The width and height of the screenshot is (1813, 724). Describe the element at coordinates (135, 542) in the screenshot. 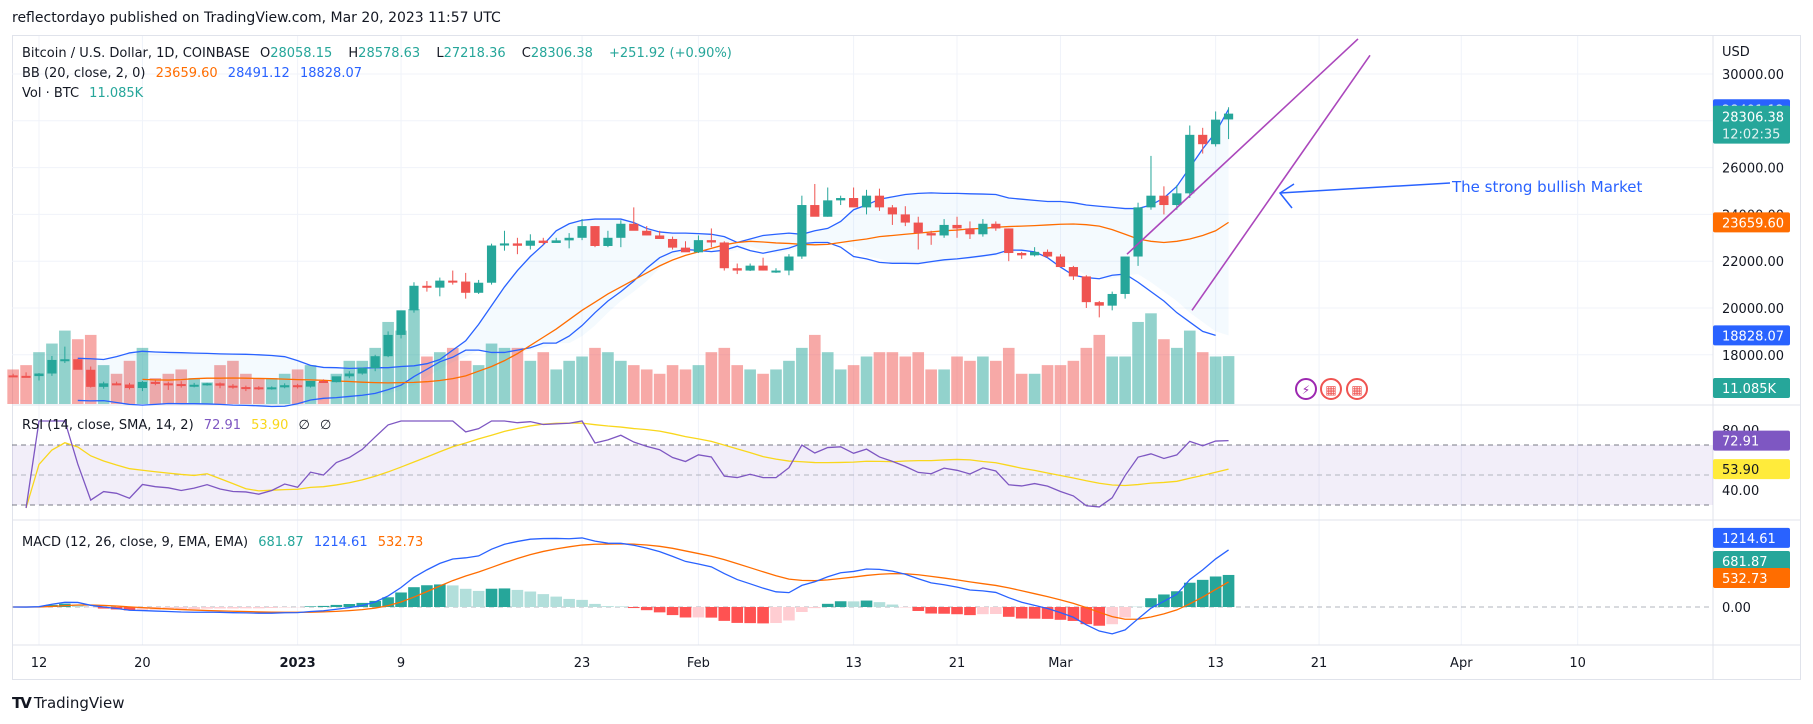

I see `macd-label: MACD (12, 26, close, 9, EMA, EMA)` at that location.